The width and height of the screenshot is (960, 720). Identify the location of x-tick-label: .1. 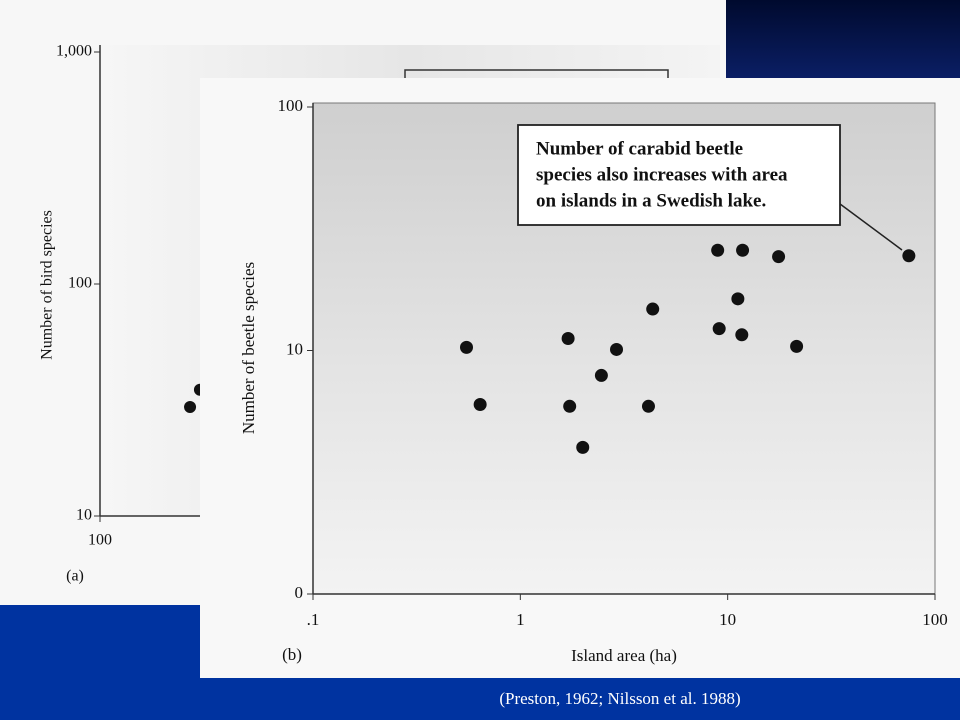
(313, 619).